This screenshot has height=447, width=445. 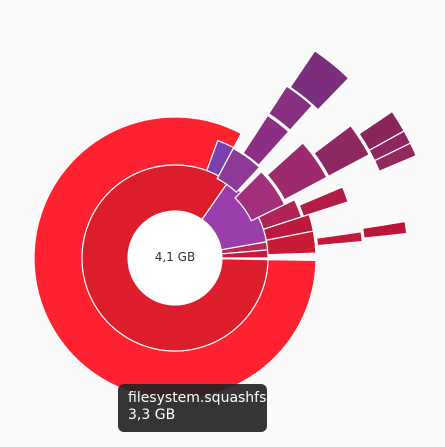 I want to click on chart-center-hole, so click(x=175, y=258).